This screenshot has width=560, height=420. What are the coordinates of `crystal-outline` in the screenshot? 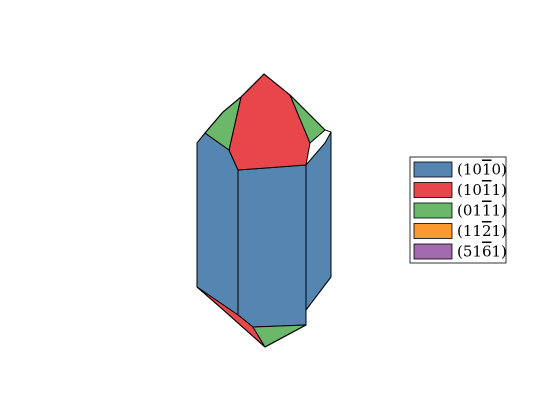 It's located at (264, 108).